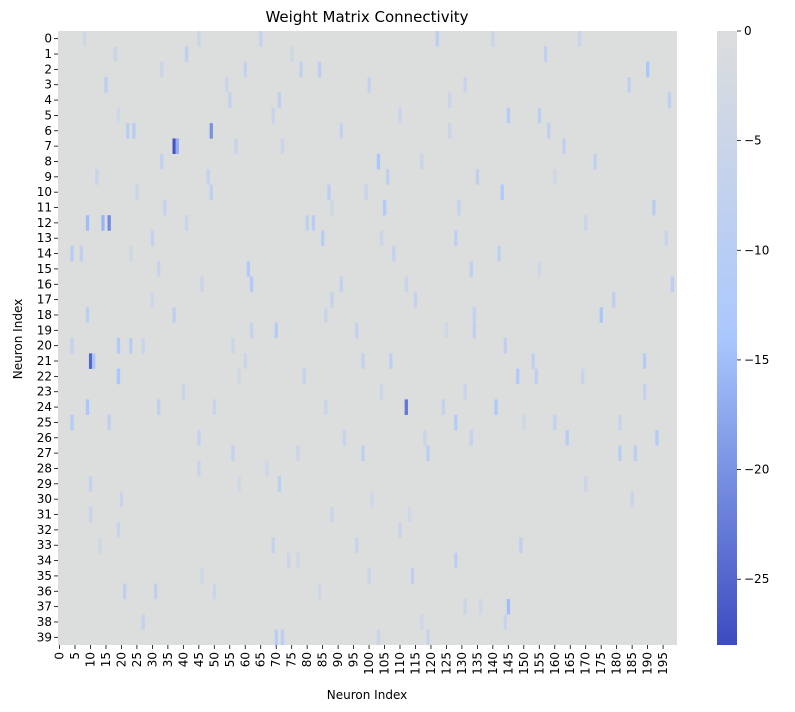 The height and width of the screenshot is (712, 795). I want to click on x-tick-label: 75, so click(292, 659).